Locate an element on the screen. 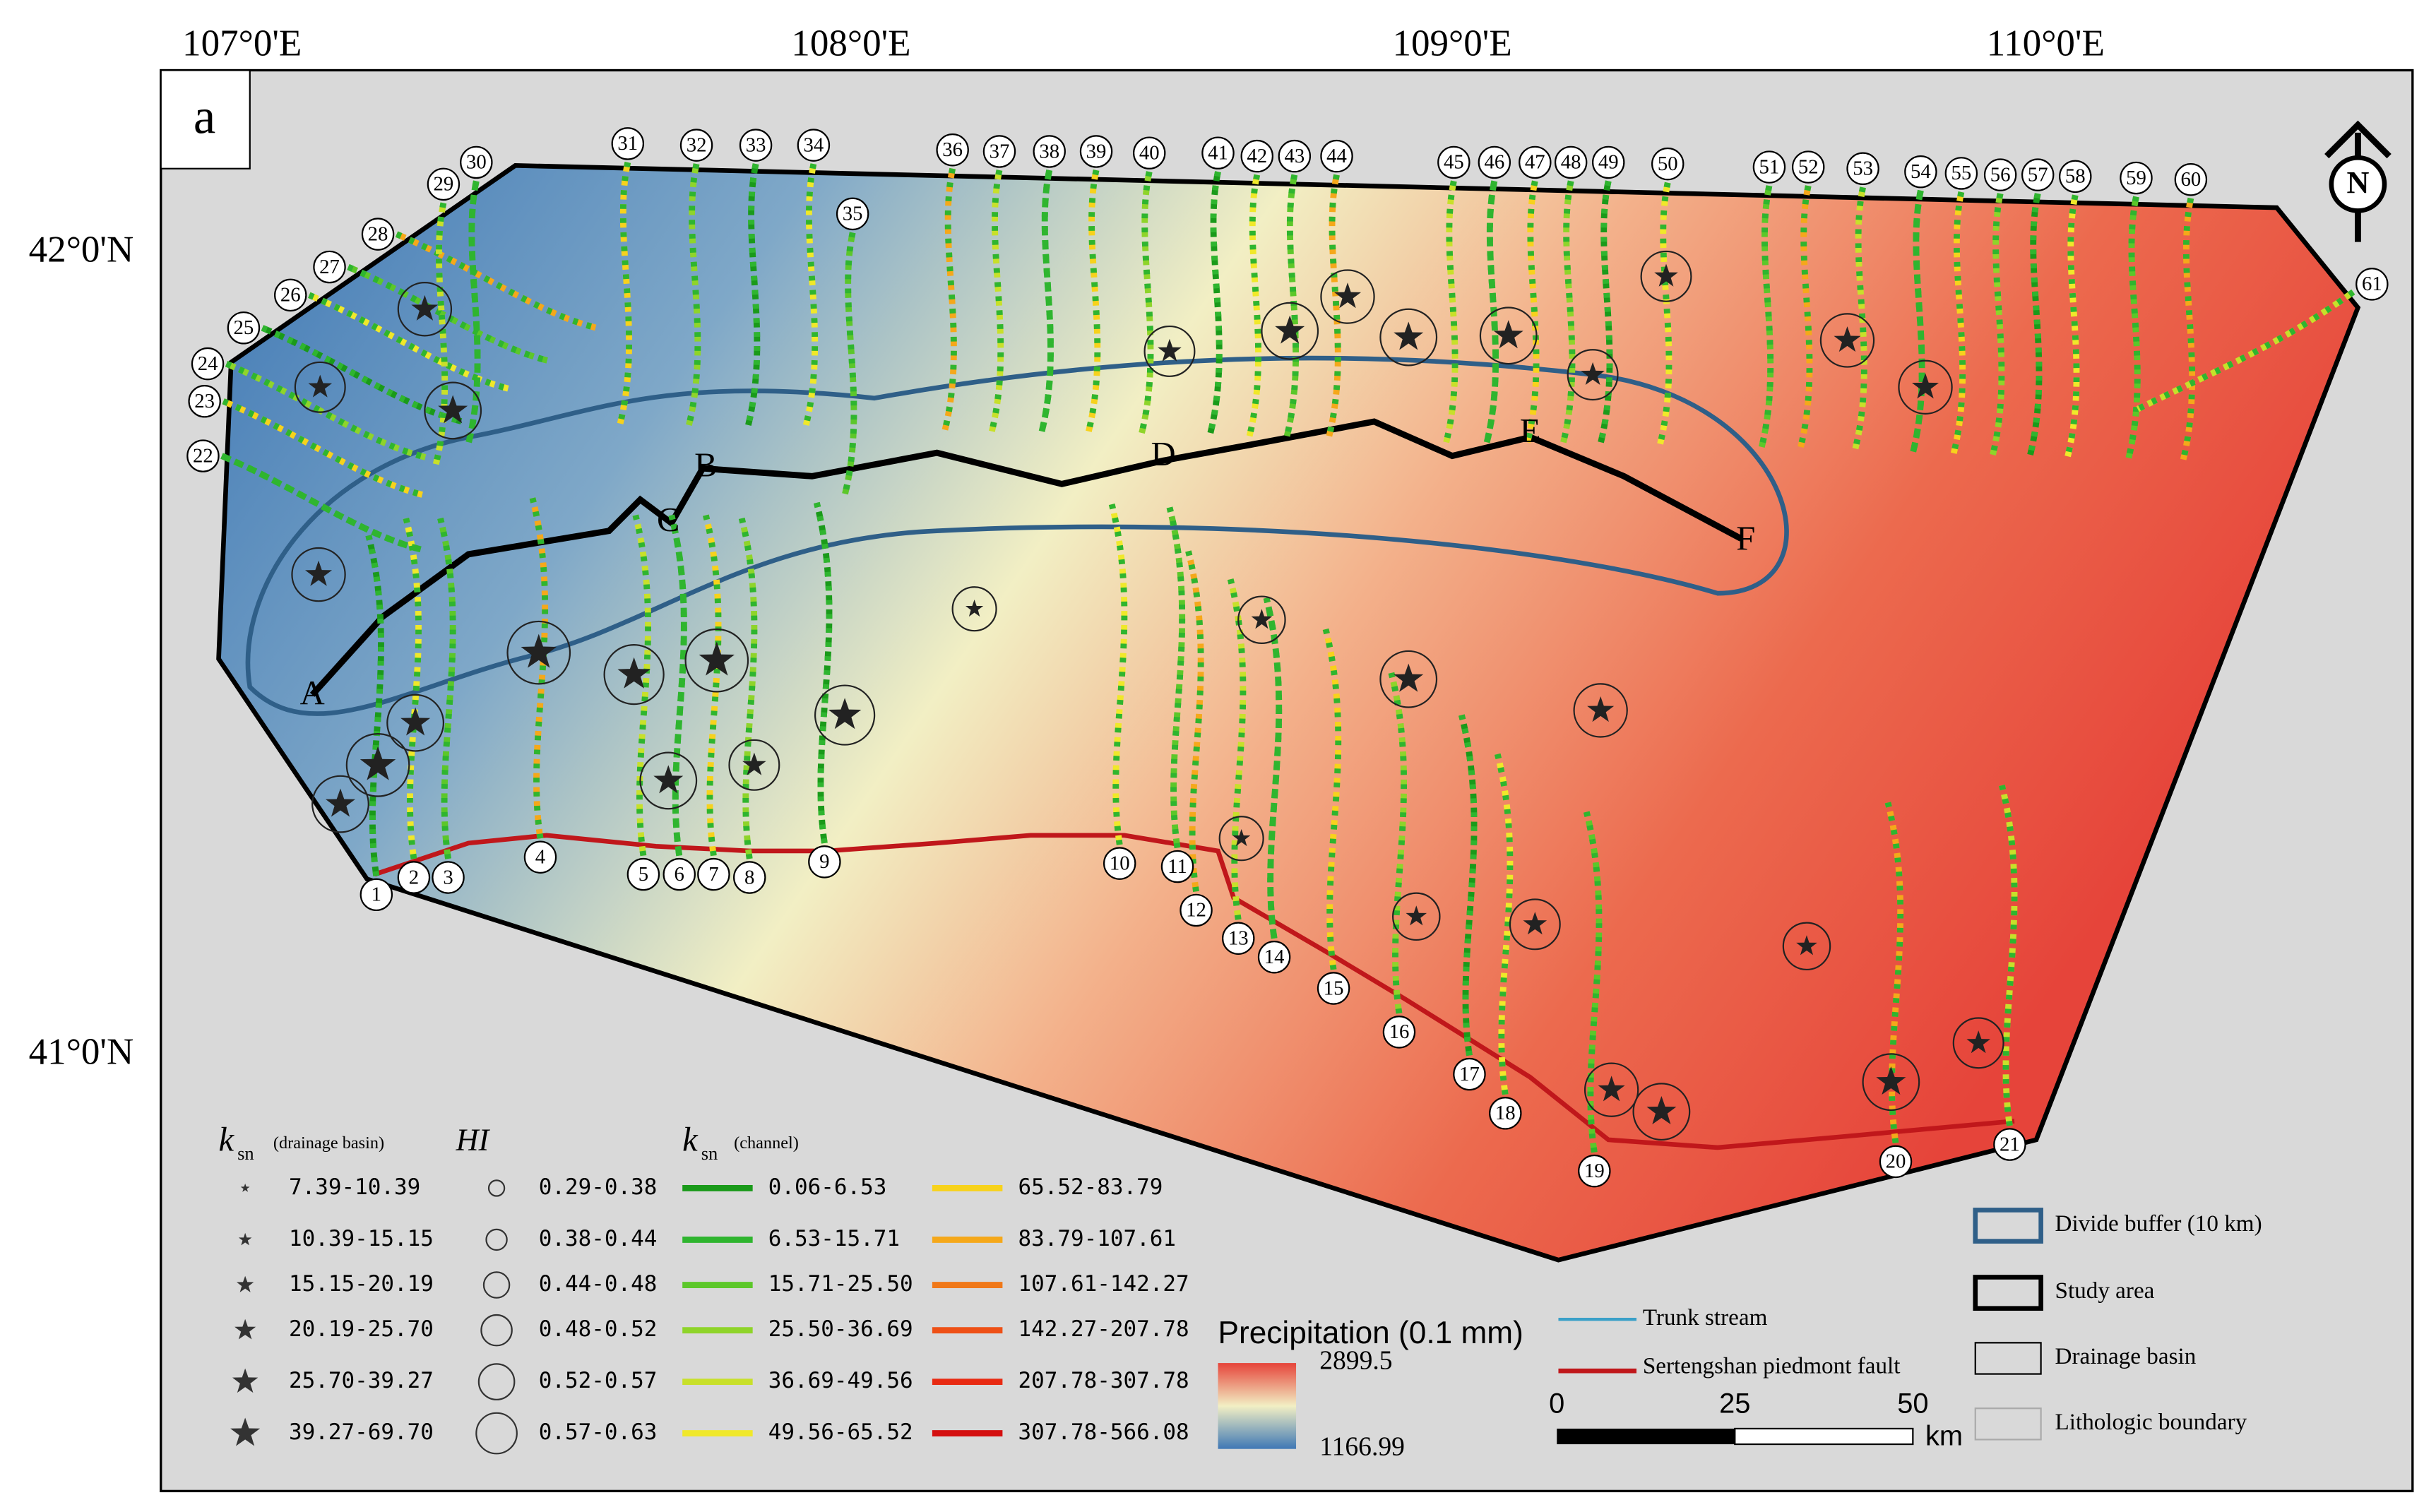 The height and width of the screenshot is (1512, 2436). legend-circle is located at coordinates (496, 1239).